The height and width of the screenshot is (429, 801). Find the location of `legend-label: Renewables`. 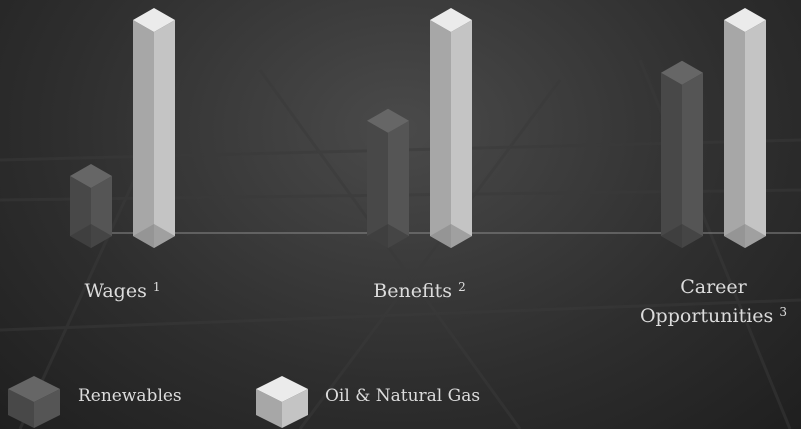

legend-label: Renewables is located at coordinates (130, 396).